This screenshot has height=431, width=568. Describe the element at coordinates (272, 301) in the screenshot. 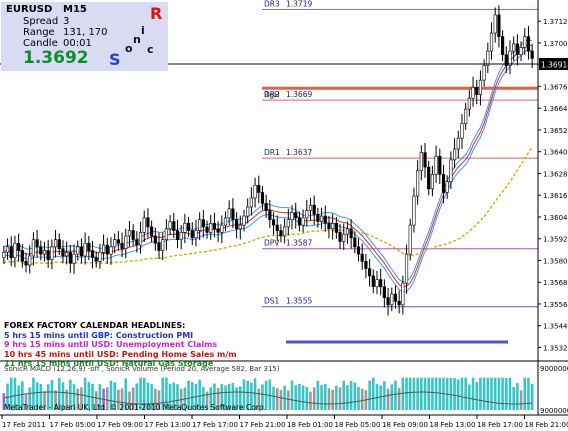

I see `level-label: DS1` at that location.